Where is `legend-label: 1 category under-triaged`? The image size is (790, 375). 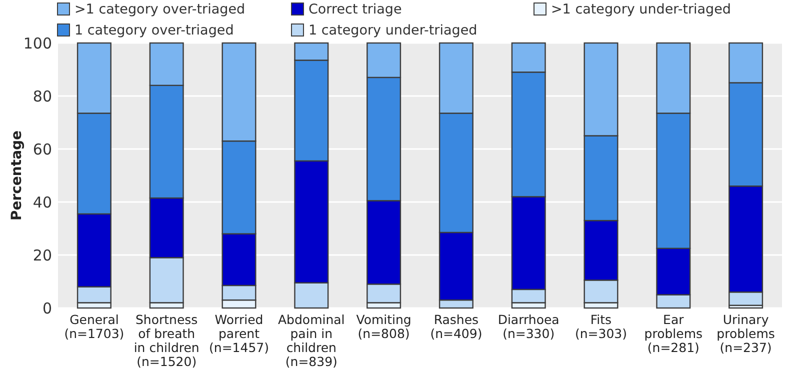 legend-label: 1 category under-triaged is located at coordinates (393, 30).